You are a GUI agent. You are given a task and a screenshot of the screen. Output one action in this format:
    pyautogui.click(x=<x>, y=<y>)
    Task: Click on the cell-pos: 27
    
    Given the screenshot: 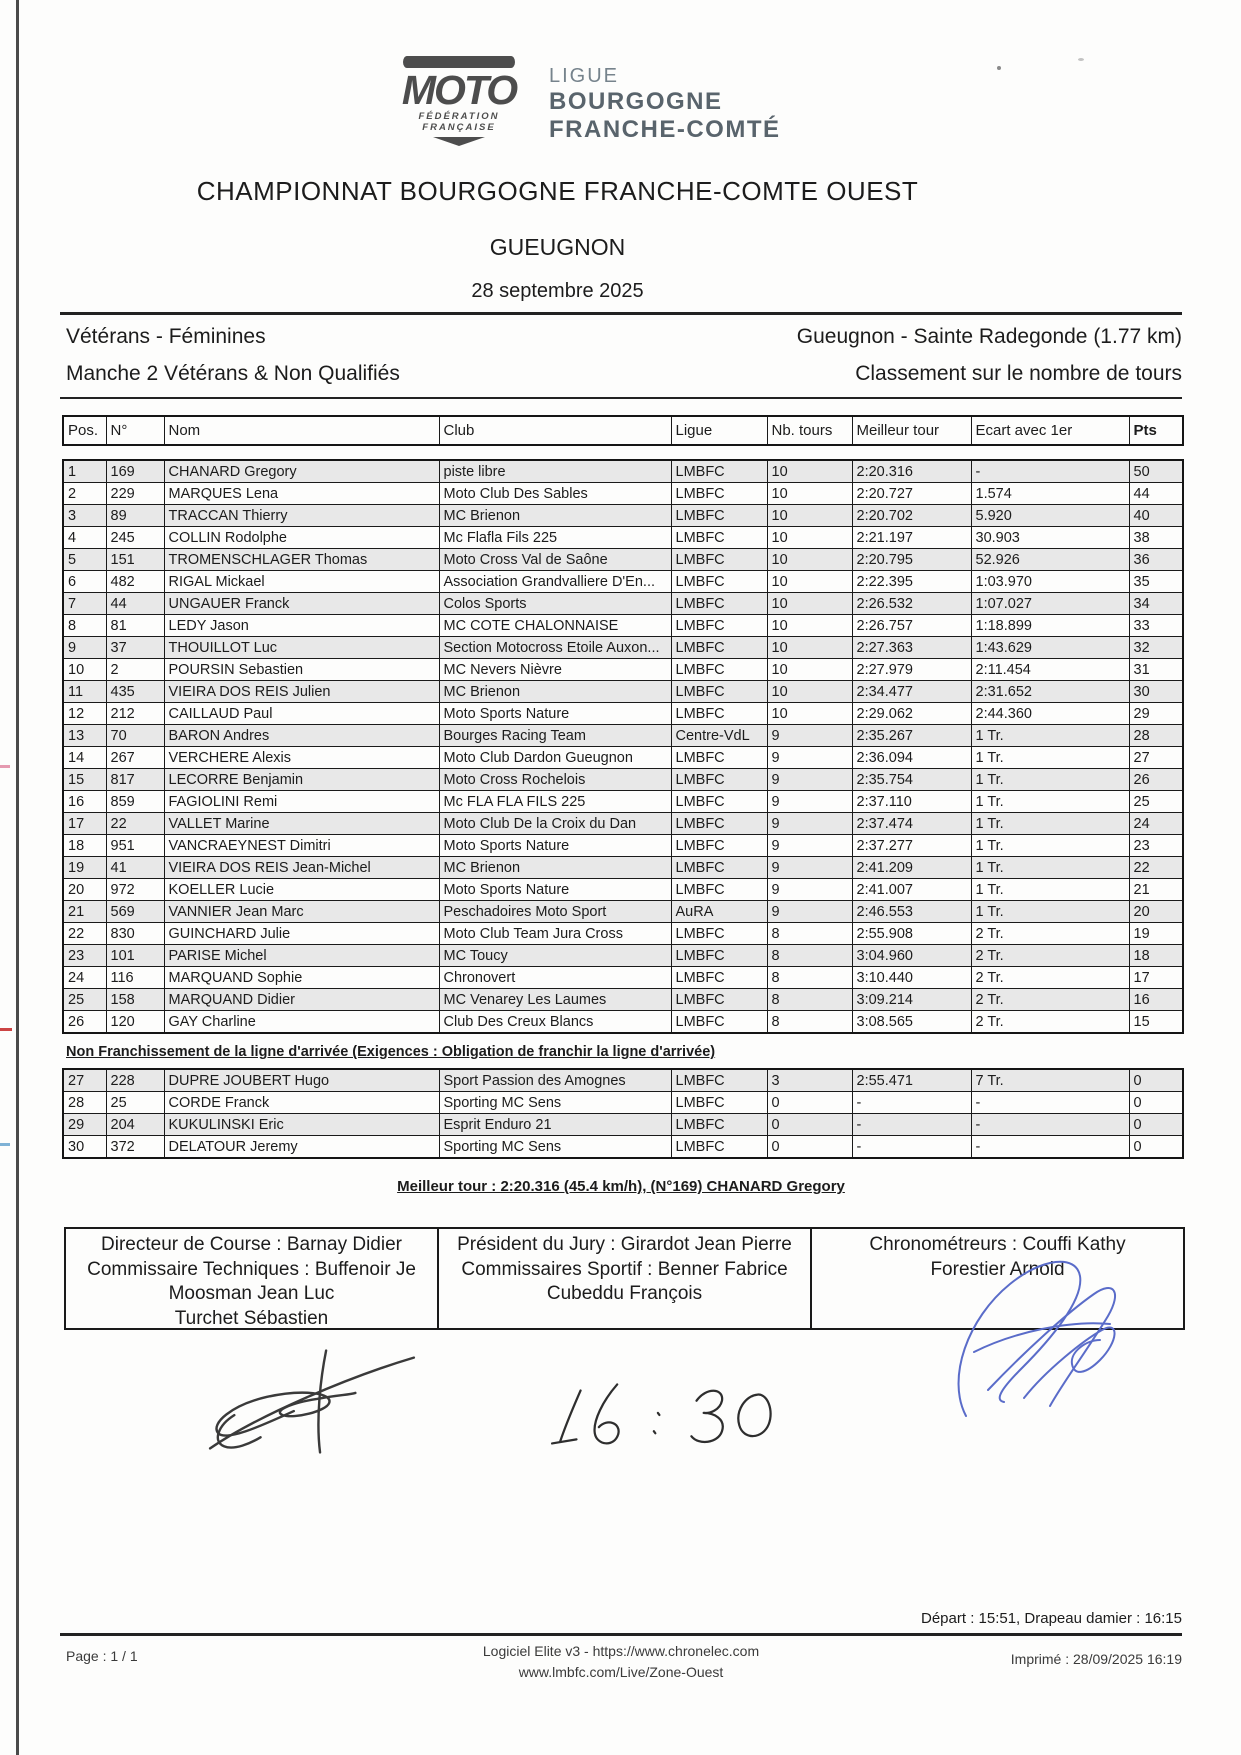 What is the action you would take?
    pyautogui.click(x=84, y=1080)
    